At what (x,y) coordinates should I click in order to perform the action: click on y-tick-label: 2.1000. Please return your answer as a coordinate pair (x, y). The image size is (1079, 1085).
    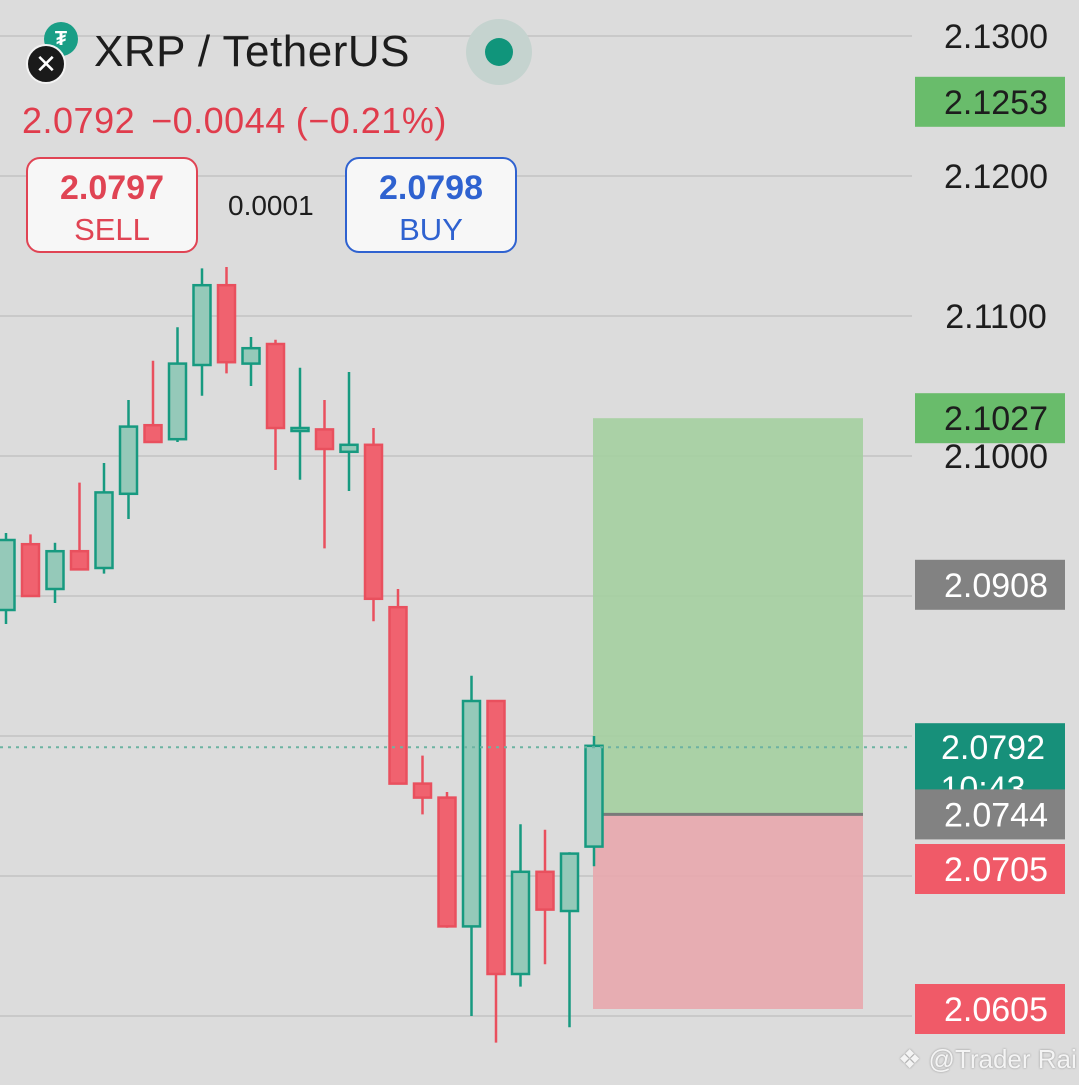
    Looking at the image, I should click on (996, 457).